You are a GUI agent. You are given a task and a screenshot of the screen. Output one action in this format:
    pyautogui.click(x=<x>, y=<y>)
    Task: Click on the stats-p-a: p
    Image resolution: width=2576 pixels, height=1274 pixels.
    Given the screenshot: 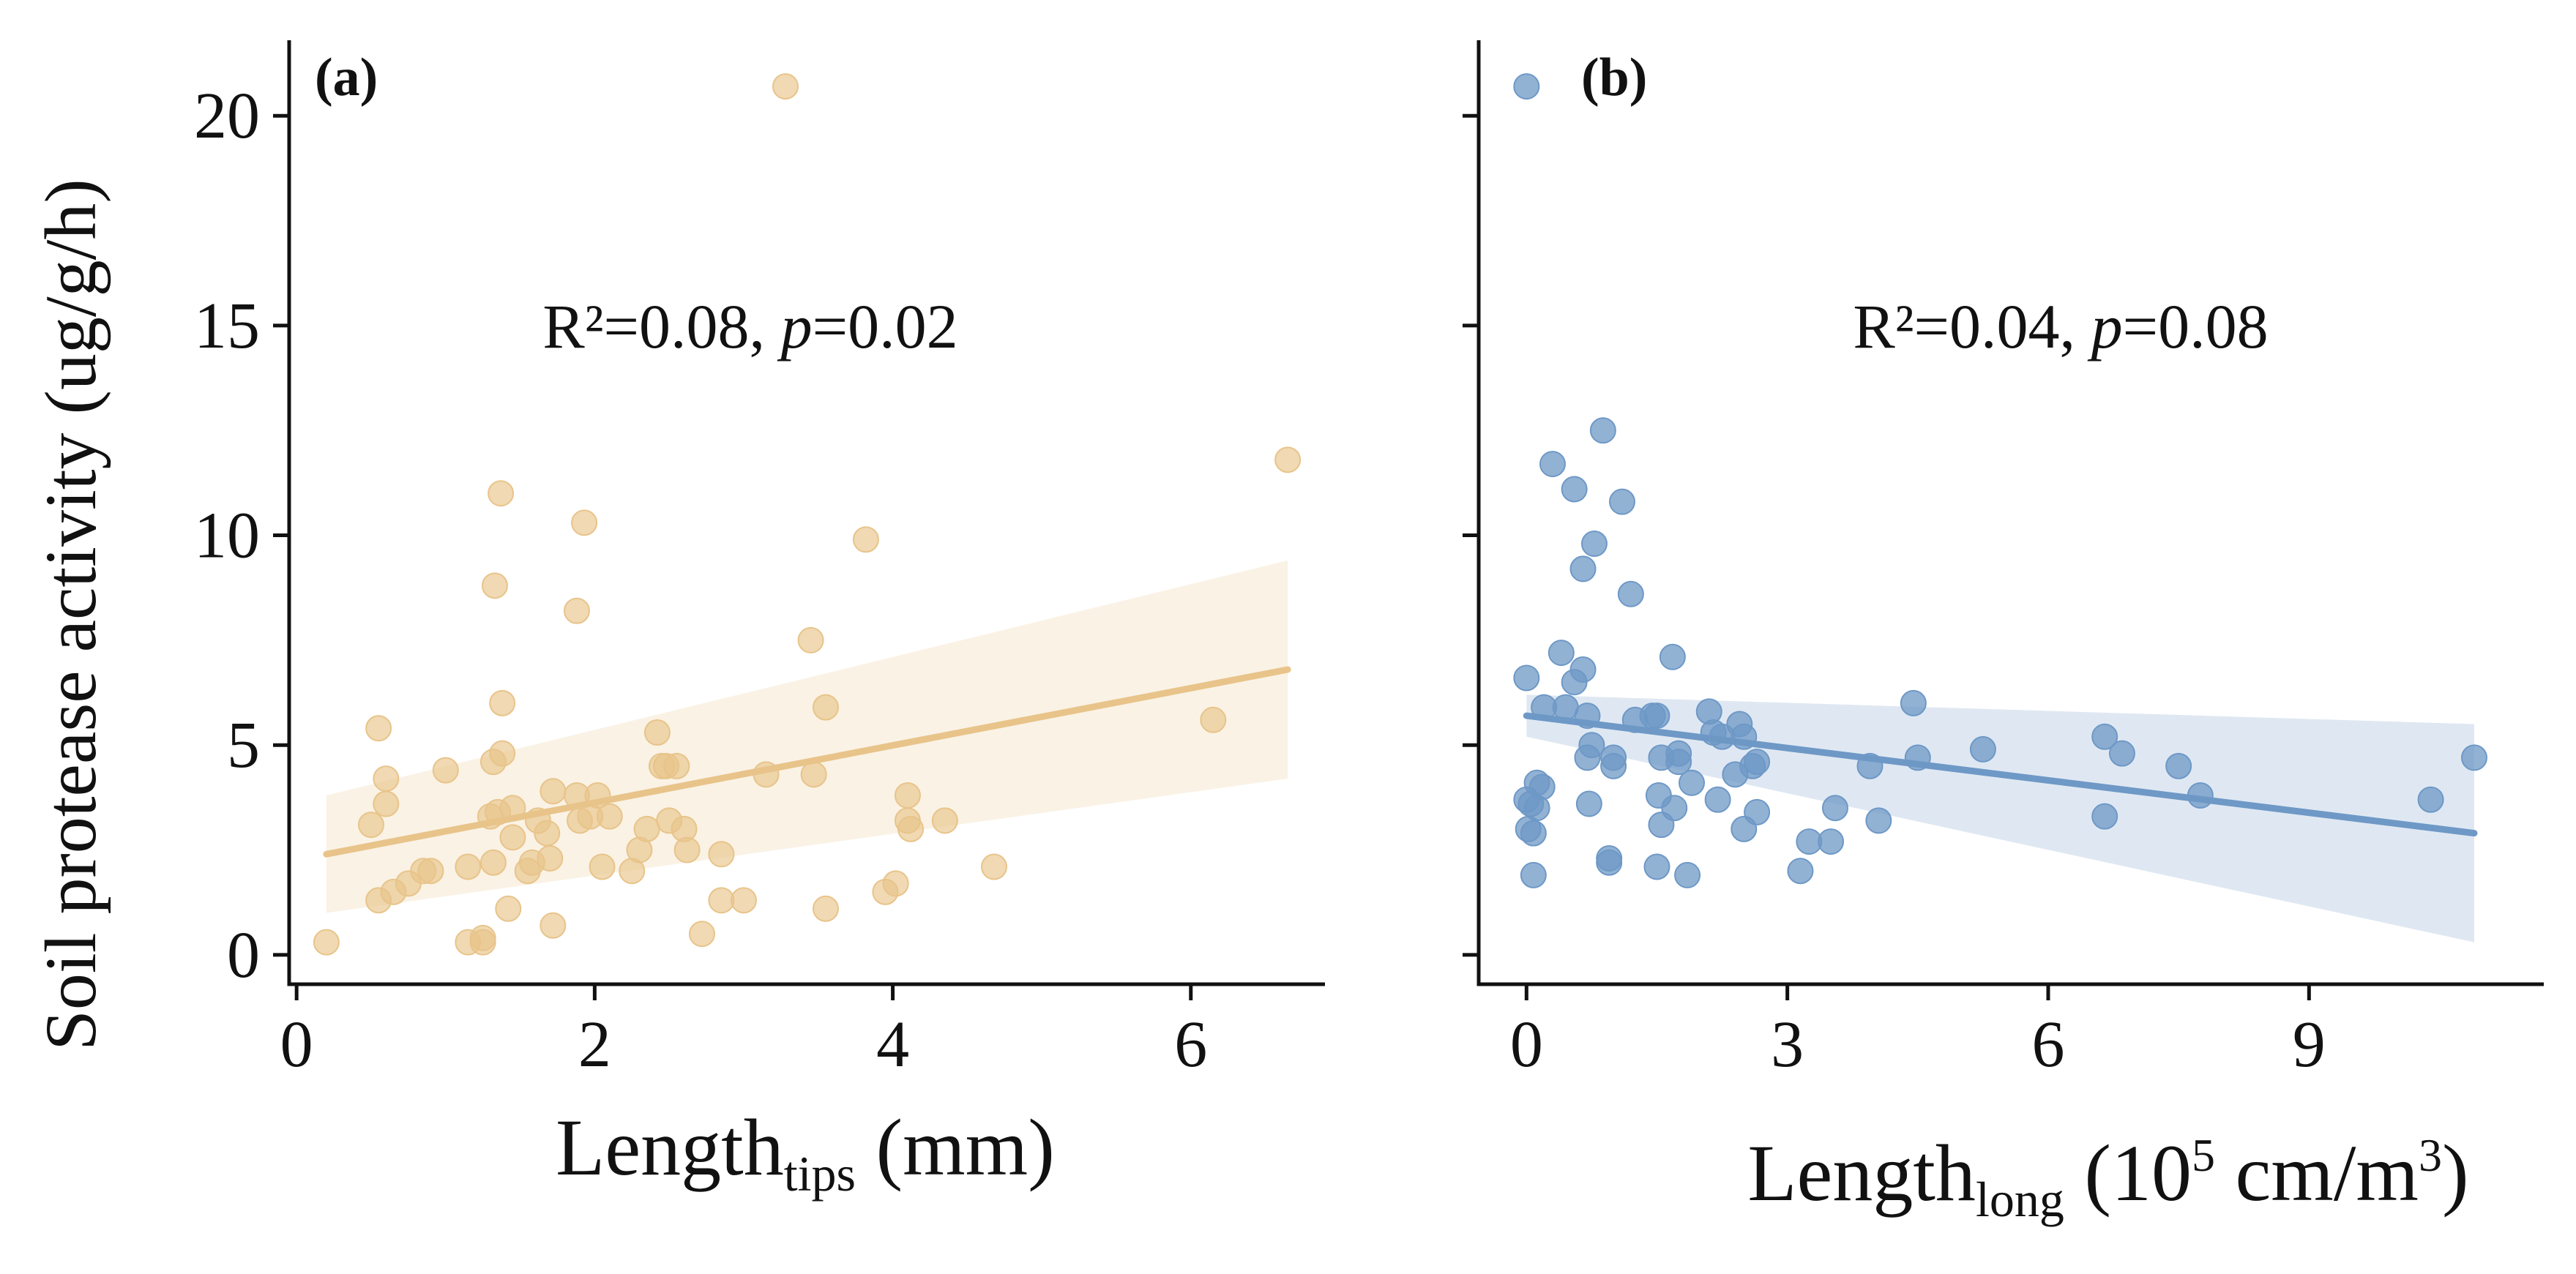 What is the action you would take?
    pyautogui.click(x=795, y=326)
    